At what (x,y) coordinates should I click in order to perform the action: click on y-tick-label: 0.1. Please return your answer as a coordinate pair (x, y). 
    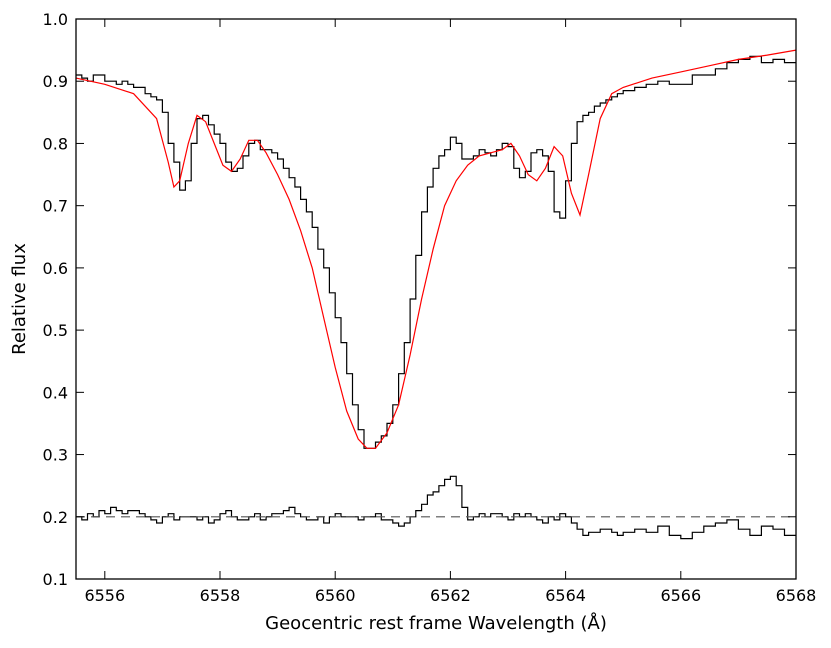
    Looking at the image, I should click on (55, 579).